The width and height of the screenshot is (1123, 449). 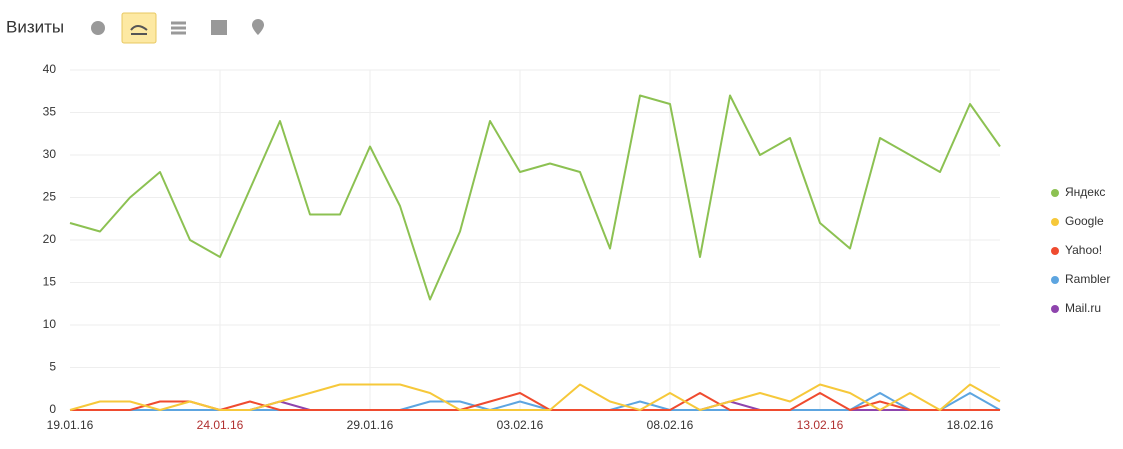 I want to click on y-tick-label: 40, so click(x=50, y=69).